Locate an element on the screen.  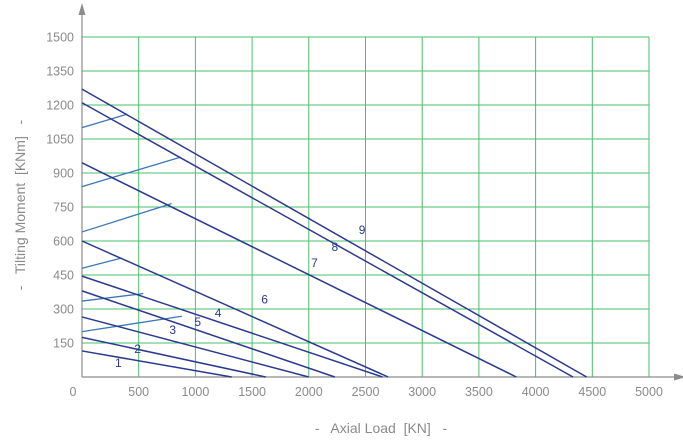
y-tick-label: 900 is located at coordinates (63, 174).